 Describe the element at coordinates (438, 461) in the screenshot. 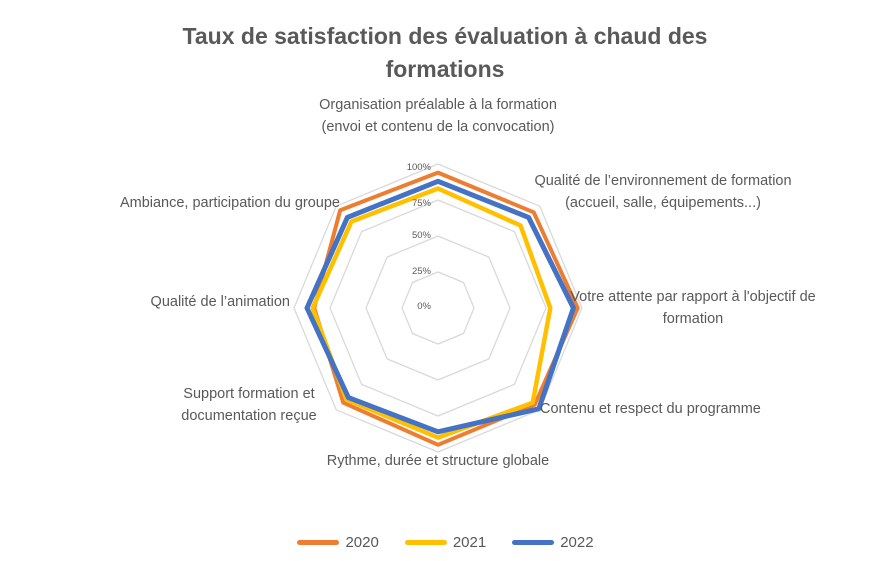

I see `category-label-rythme: Rythme, durée et structure globale` at that location.